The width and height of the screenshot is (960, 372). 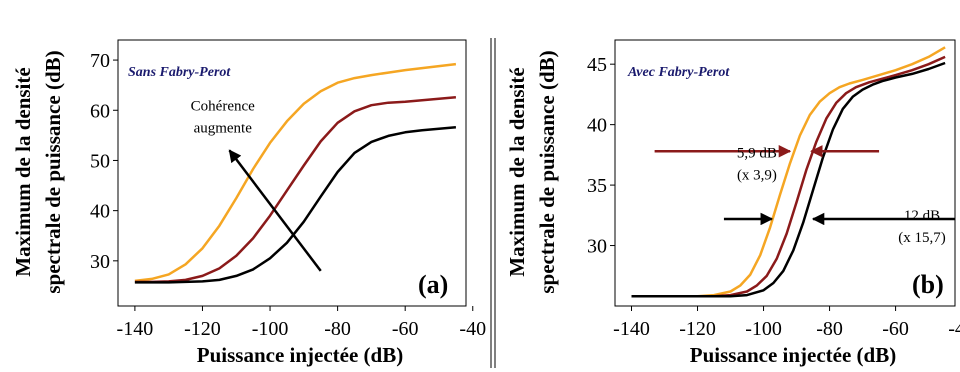 I want to click on y-tick-label: 50, so click(x=100, y=161).